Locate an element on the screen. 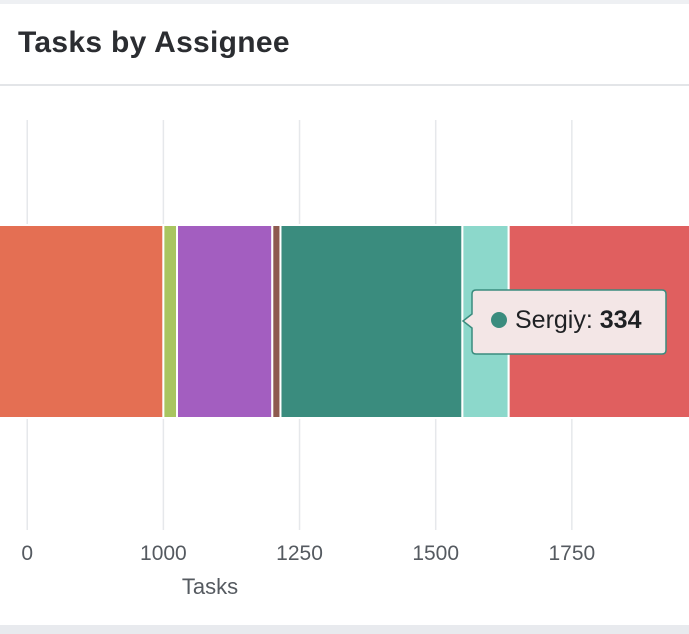 This screenshot has width=689, height=634. x-tick-label: 1500 is located at coordinates (435, 553).